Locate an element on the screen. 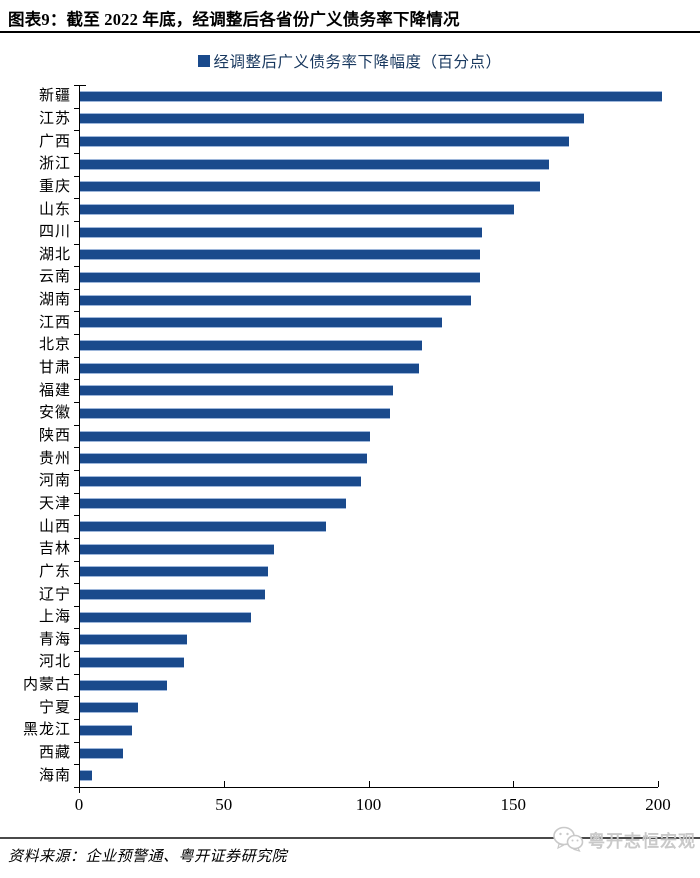 The image size is (700, 878). y-axis-label: 湖南 is located at coordinates (54, 300).